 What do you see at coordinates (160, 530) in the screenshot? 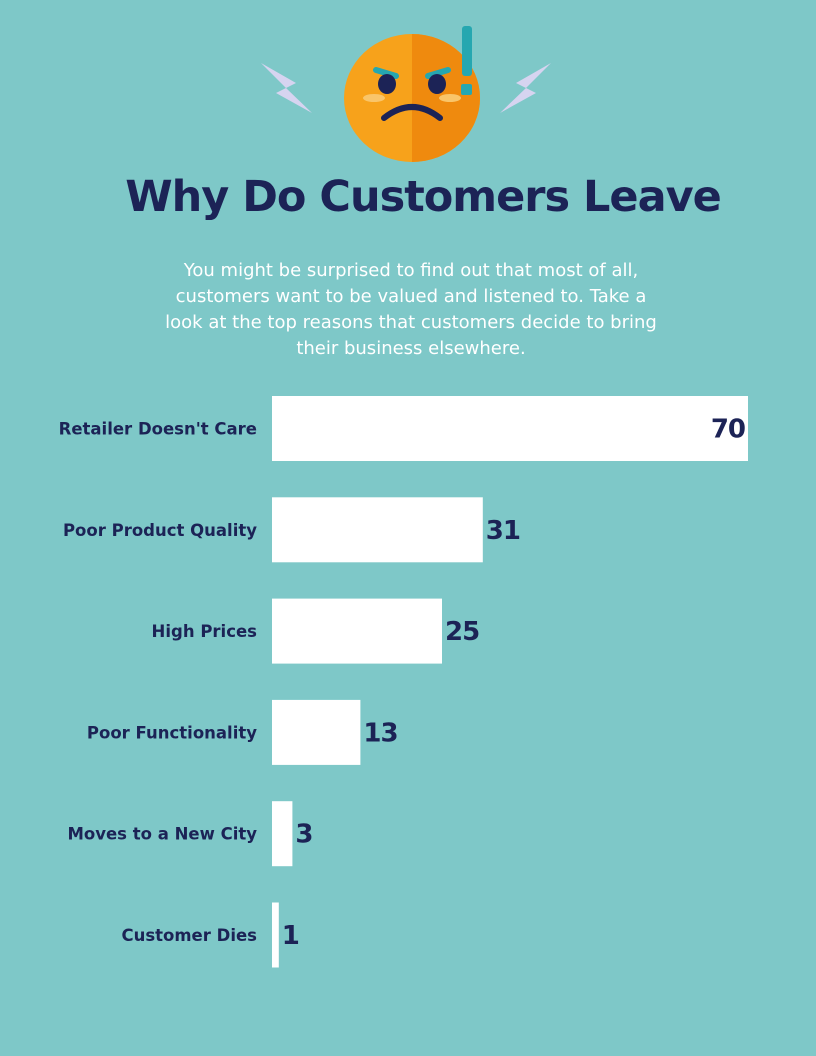
I see `category-label: Poor Product Quality` at bounding box center [160, 530].